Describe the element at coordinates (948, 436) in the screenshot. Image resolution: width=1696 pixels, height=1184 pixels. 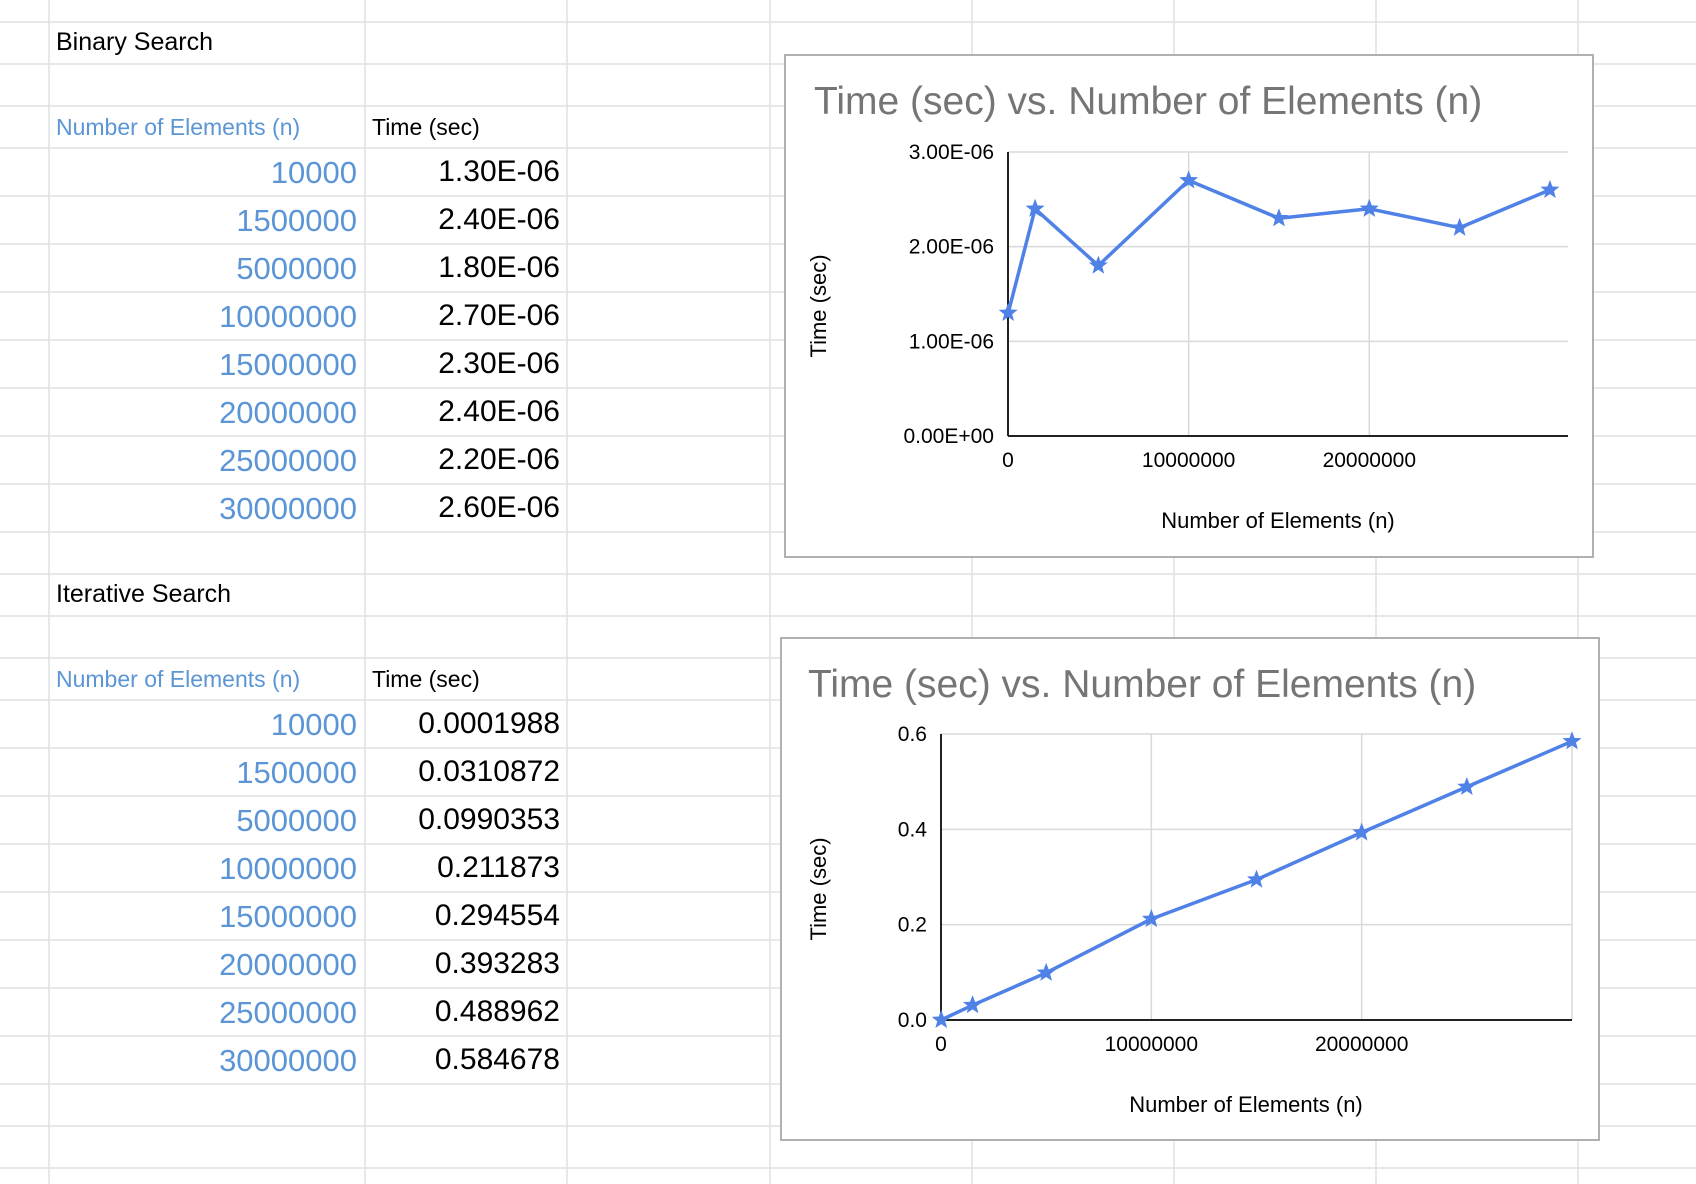
I see `y-tick-label: 0.00E+00` at that location.